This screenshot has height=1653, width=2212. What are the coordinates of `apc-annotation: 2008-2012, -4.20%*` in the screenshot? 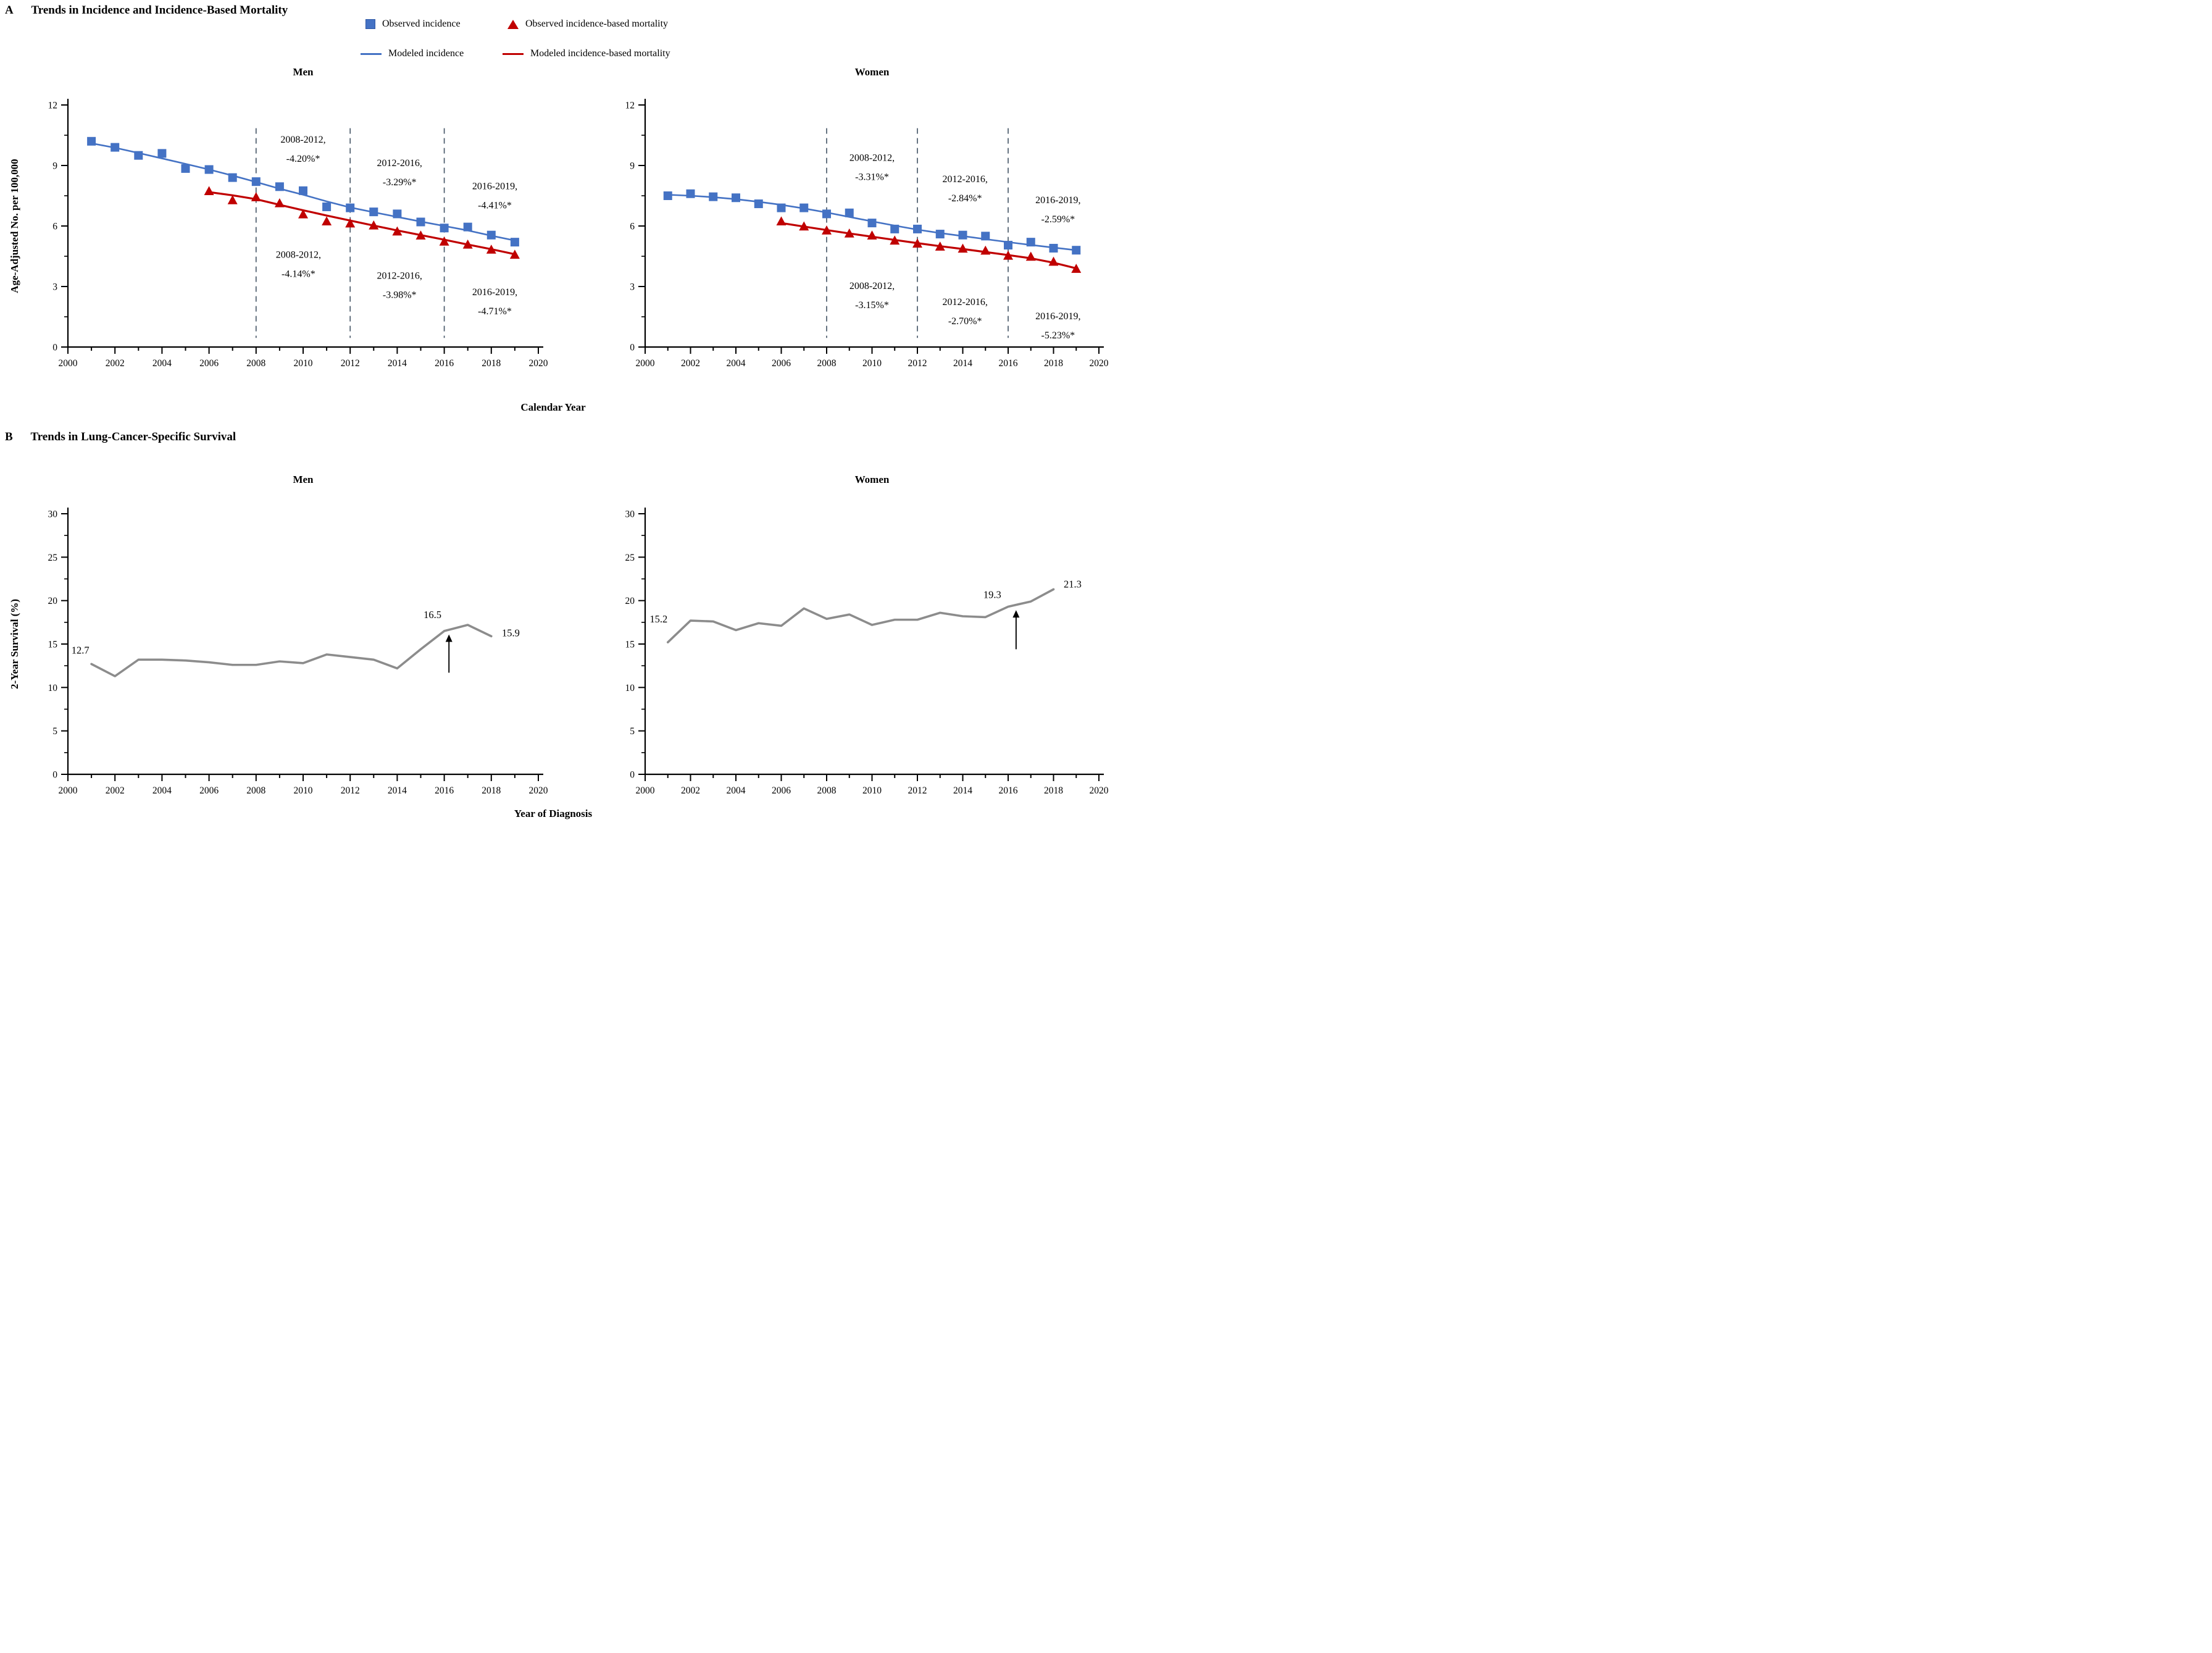 It's located at (302, 150).